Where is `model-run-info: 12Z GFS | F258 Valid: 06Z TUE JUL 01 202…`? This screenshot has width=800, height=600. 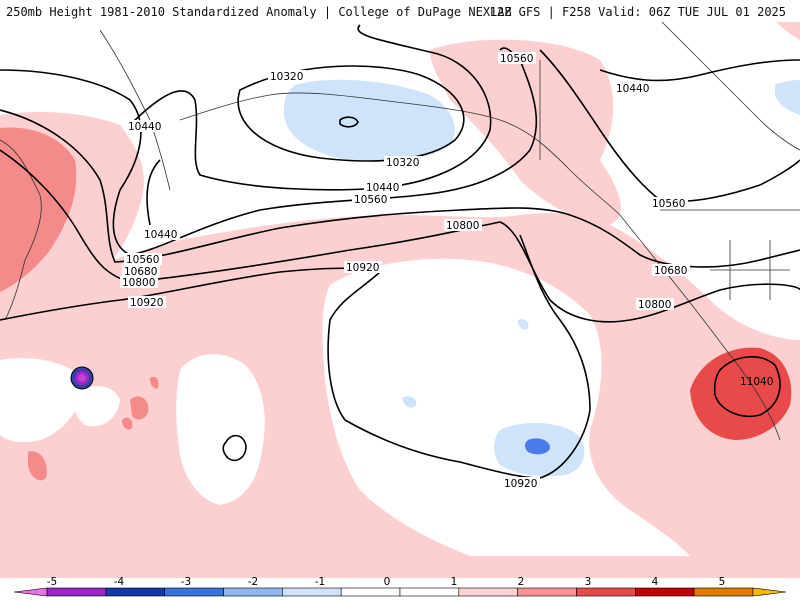
model-run-info: 12Z GFS | F258 Valid: 06Z TUE JUL 01 202… is located at coordinates (637, 12).